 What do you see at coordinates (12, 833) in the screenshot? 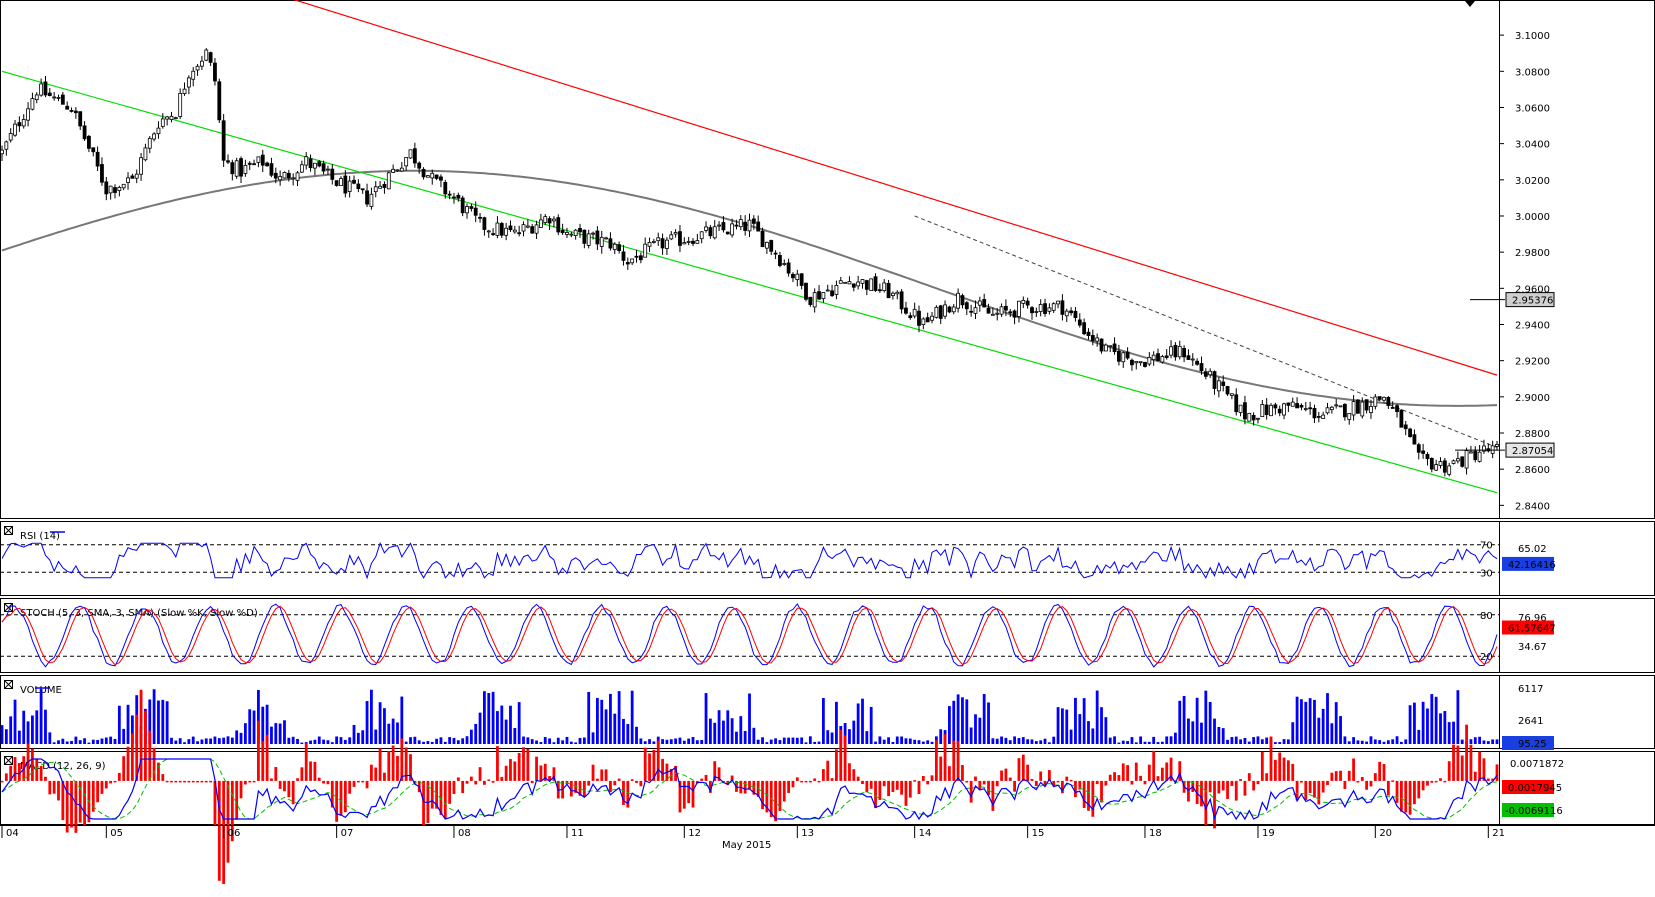
I see `time-tick-label: 04` at bounding box center [12, 833].